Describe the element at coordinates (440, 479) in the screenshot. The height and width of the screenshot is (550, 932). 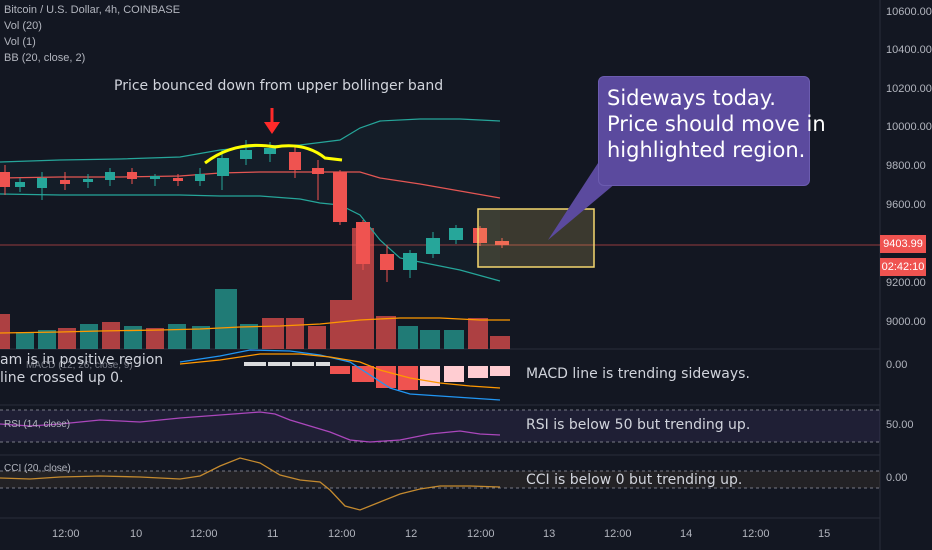
I see `cci-band-fill` at that location.